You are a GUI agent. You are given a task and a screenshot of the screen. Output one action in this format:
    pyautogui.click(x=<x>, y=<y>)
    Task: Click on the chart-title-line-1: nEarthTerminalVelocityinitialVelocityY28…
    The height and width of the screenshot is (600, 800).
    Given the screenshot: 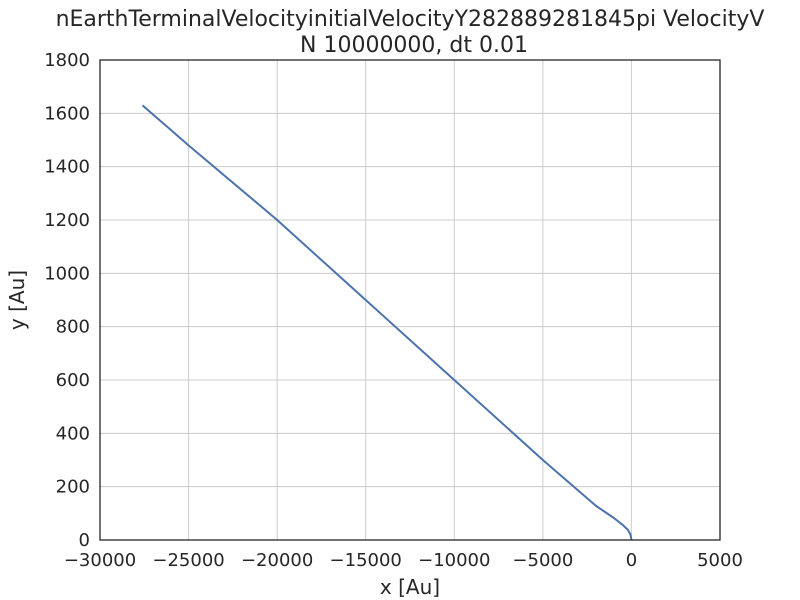 What is the action you would take?
    pyautogui.click(x=410, y=19)
    